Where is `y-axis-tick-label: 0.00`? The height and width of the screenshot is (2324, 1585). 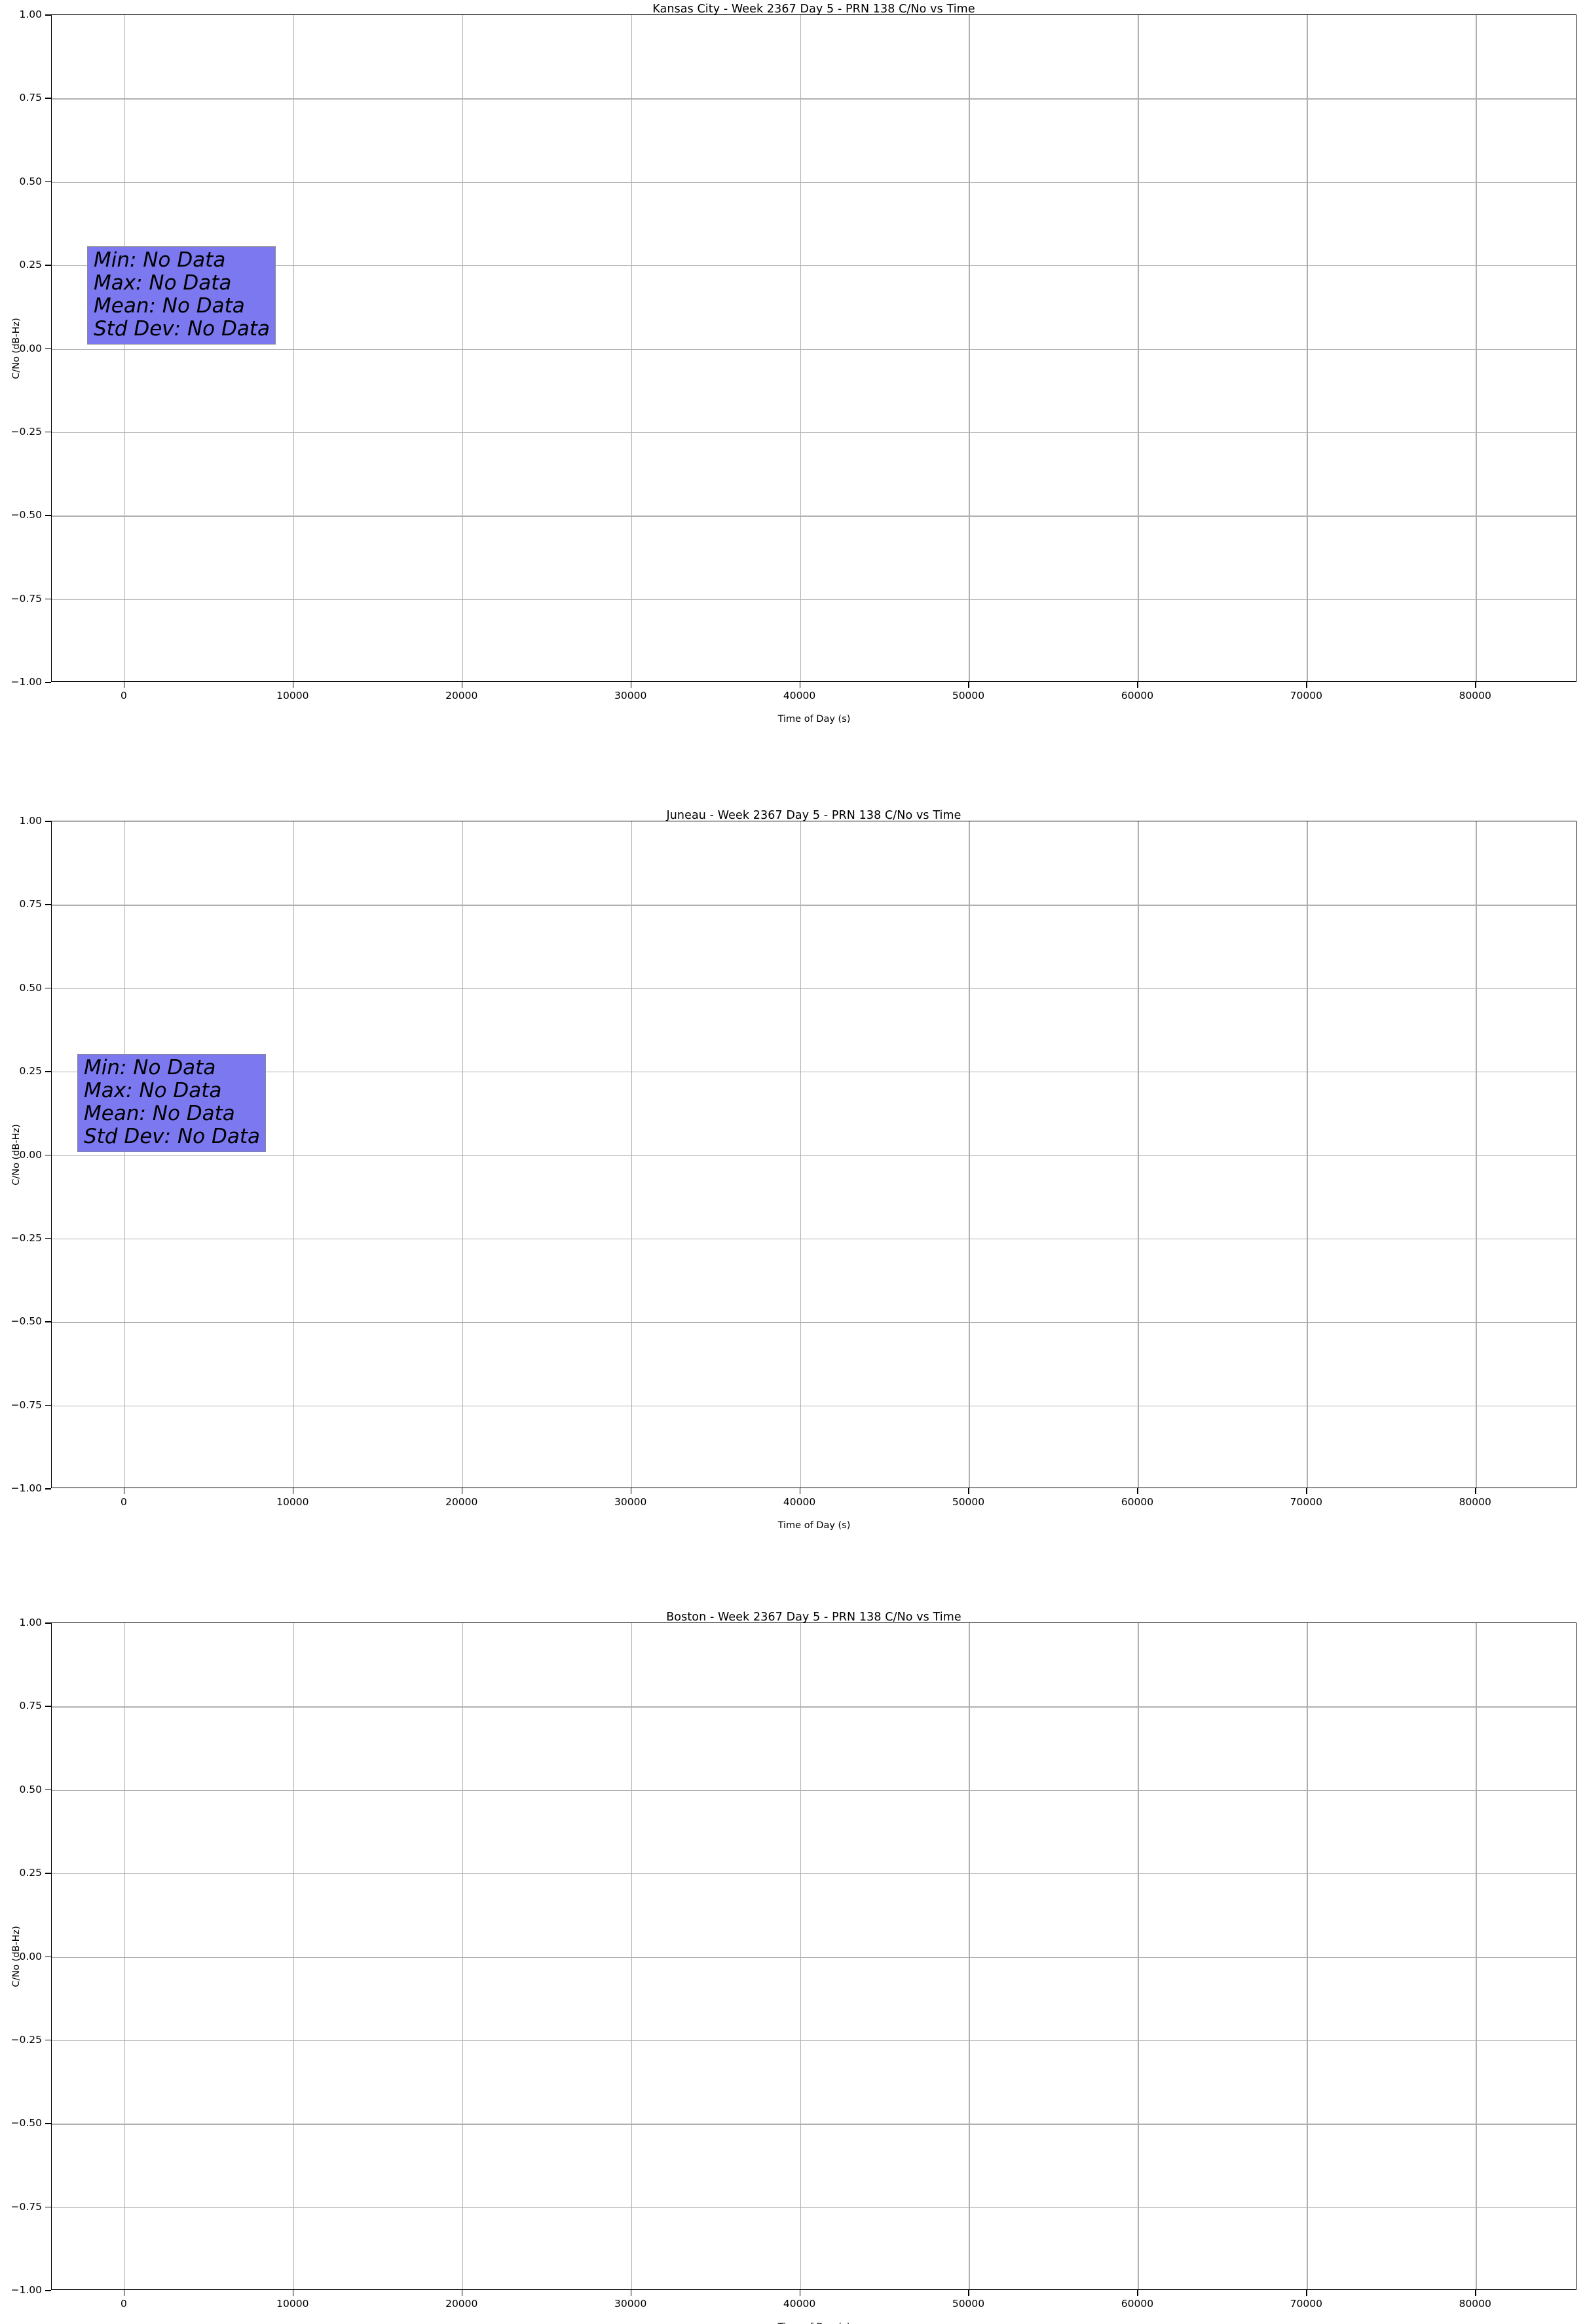 y-axis-tick-label: 0.00 is located at coordinates (30, 1154).